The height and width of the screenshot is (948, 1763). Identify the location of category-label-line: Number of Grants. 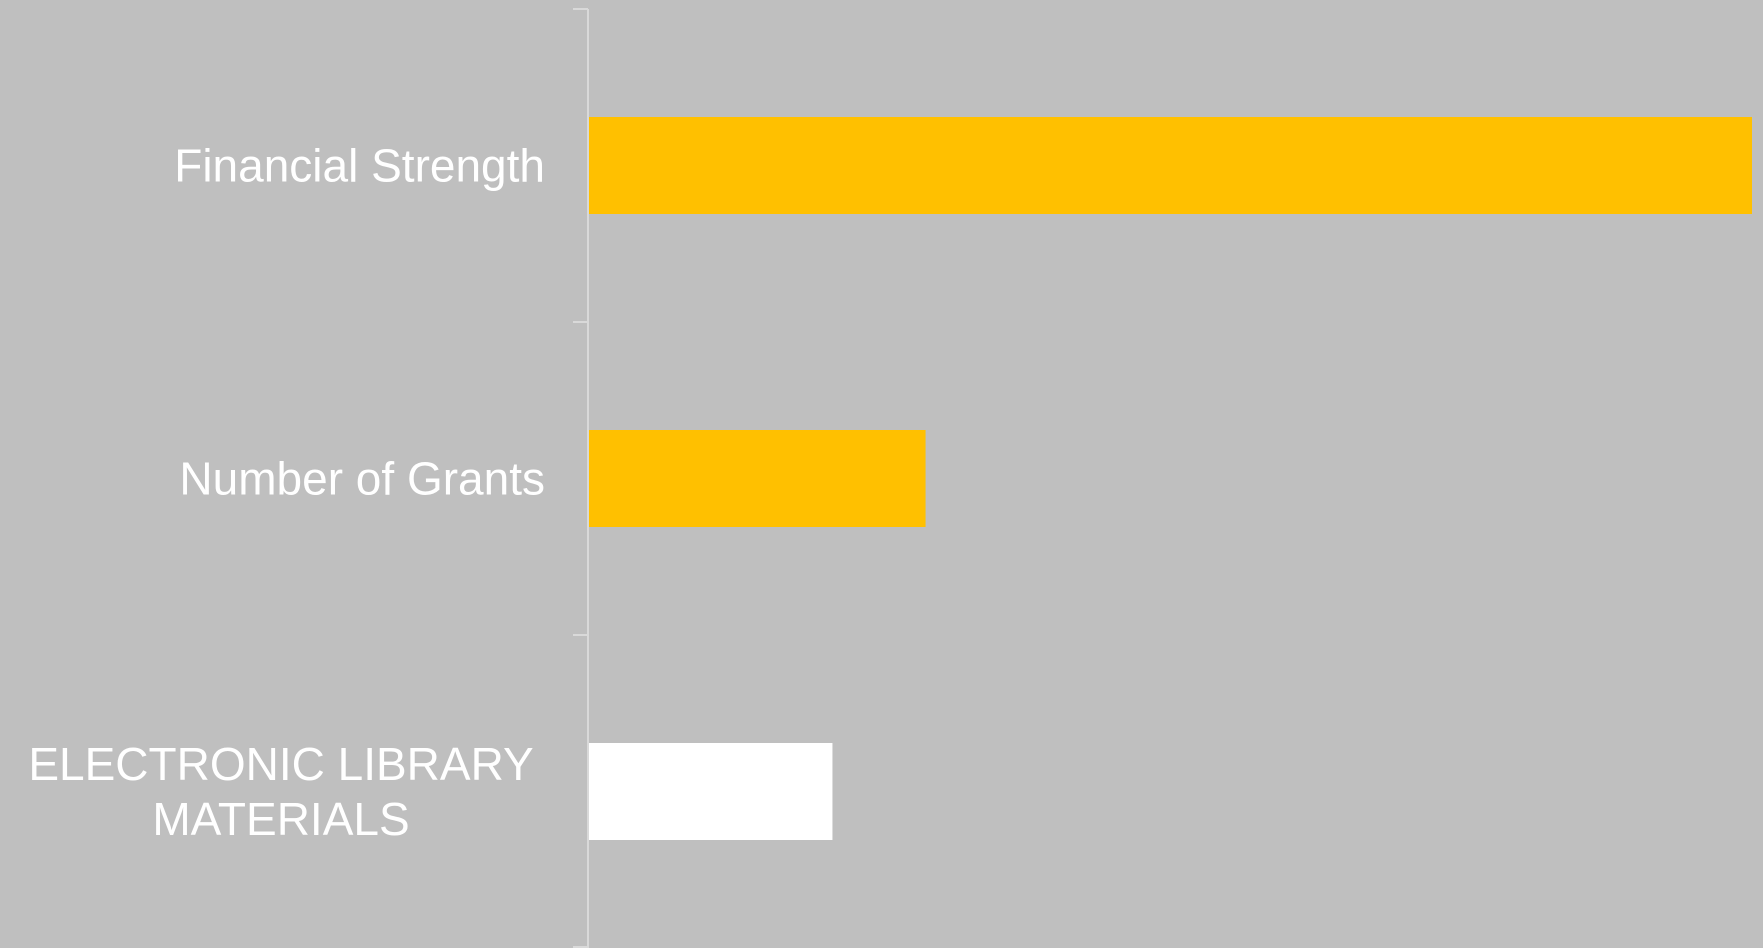
(362, 479).